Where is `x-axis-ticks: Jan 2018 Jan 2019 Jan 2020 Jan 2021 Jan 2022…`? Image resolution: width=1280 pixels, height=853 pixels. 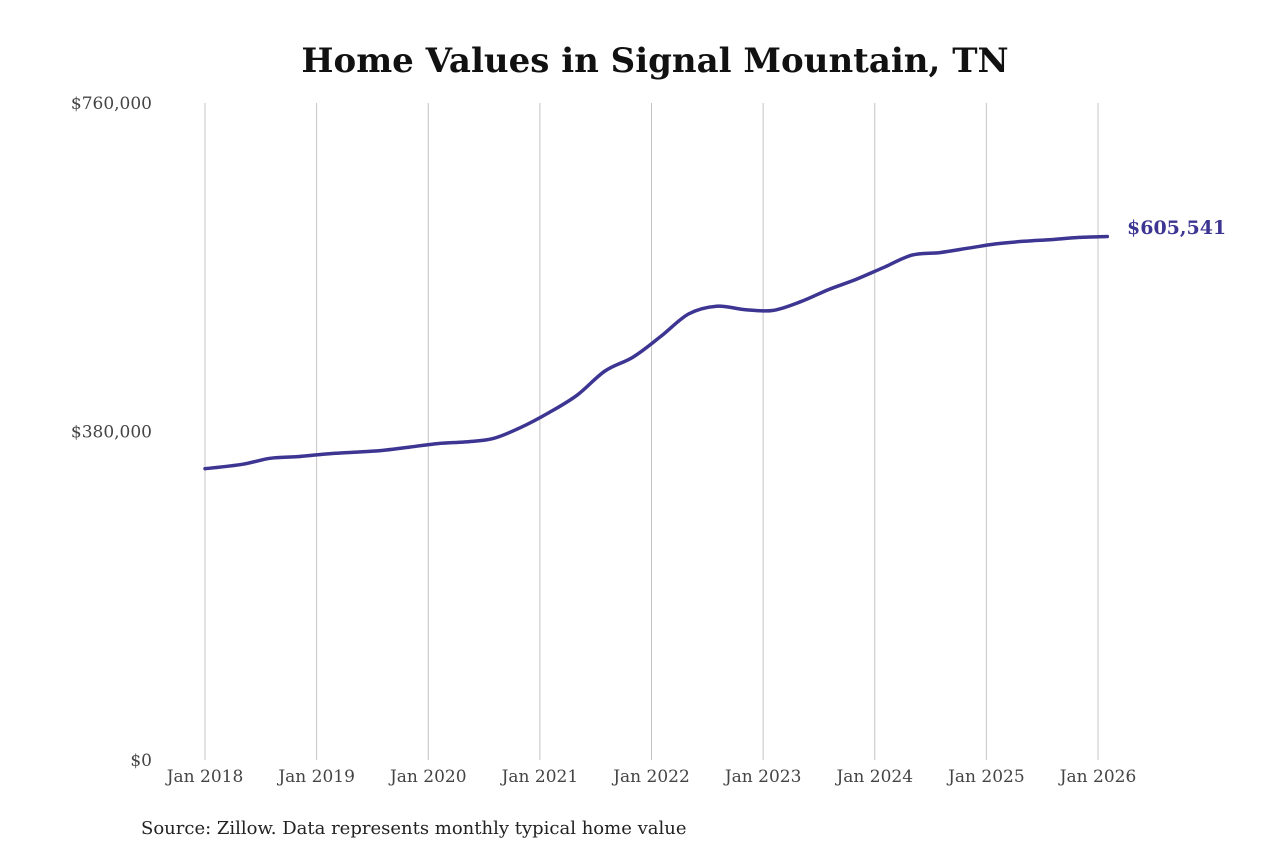 x-axis-ticks: Jan 2018 Jan 2019 Jan 2020 Jan 2021 Jan 2022… is located at coordinates (651, 777).